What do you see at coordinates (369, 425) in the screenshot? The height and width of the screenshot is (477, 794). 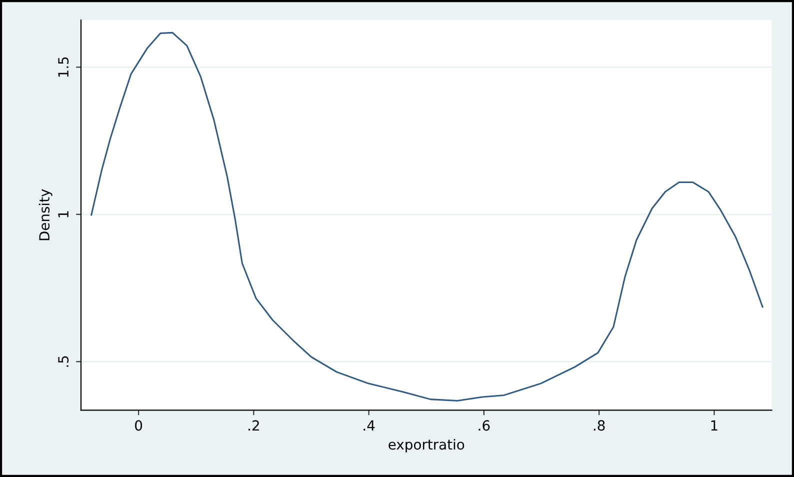 I see `x-tick-label: .4` at bounding box center [369, 425].